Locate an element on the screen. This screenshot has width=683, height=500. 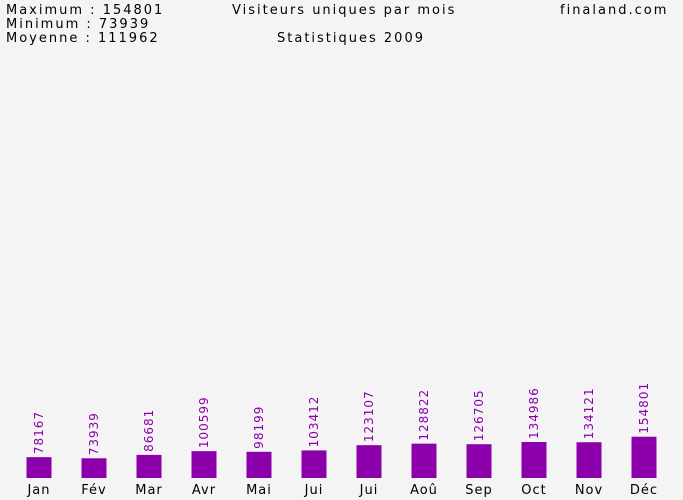
bar-value-label: 103412 is located at coordinates (314, 422).